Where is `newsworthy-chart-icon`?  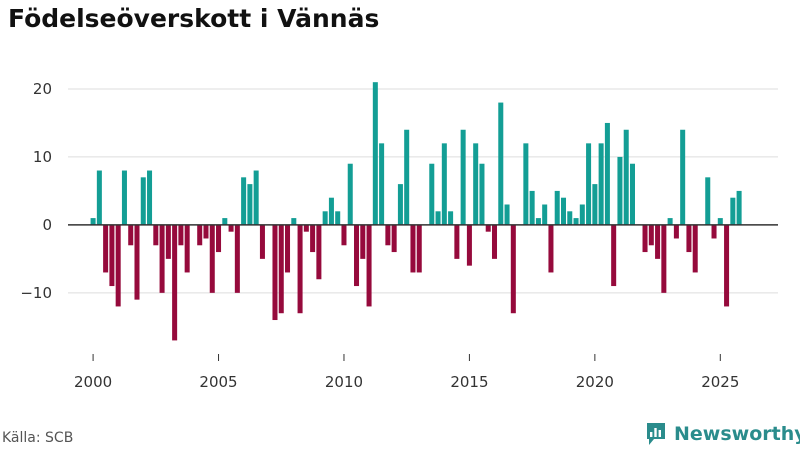
newsworthy-chart-icon is located at coordinates (656, 434).